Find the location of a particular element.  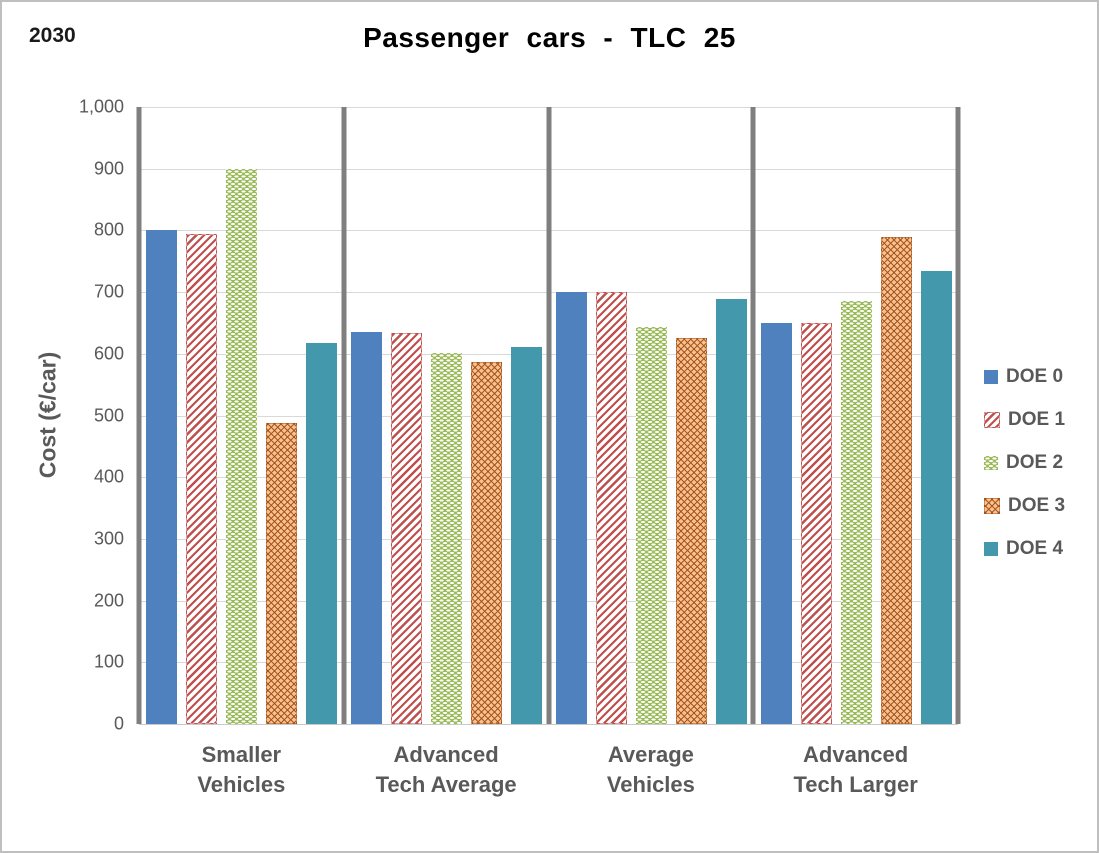

y-tick-900: 900 is located at coordinates (108, 168).